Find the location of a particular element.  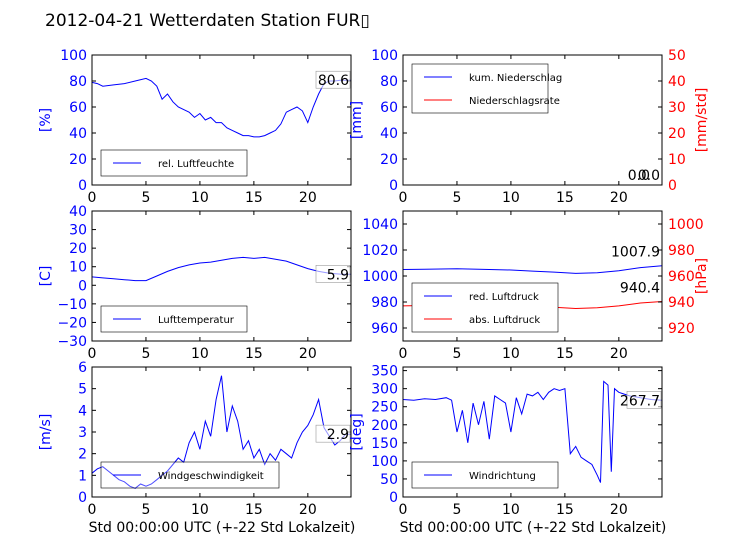

legend-label: Niederschlagsrate is located at coordinates (514, 101).